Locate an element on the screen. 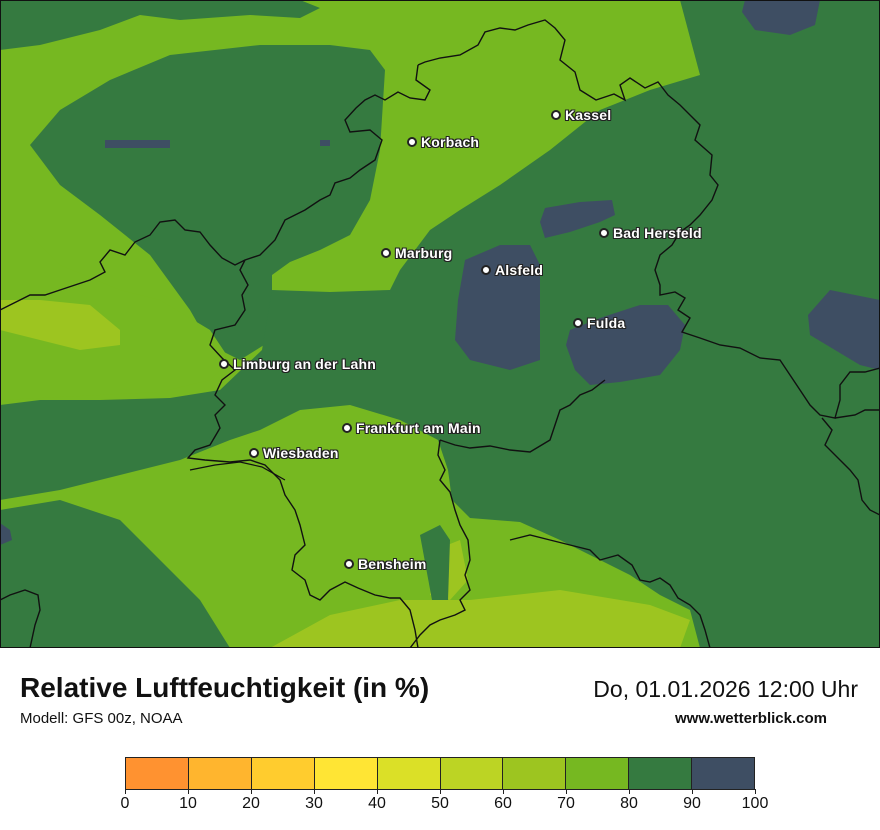  legend-tick-label: 0 is located at coordinates (125, 803).